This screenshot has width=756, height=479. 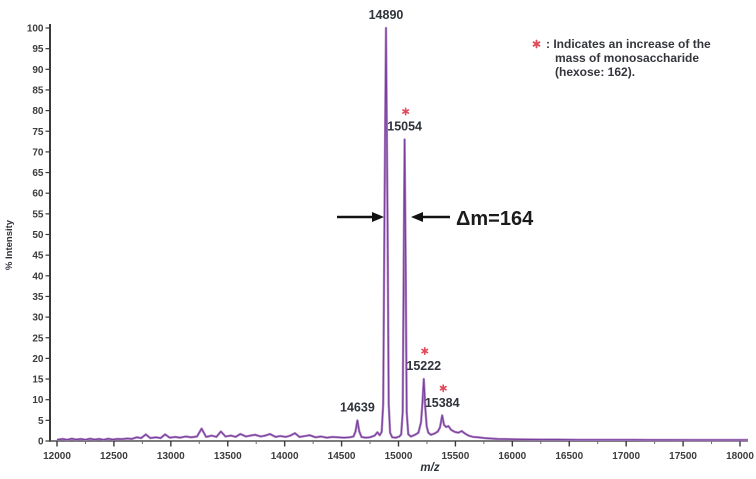 What do you see at coordinates (38, 173) in the screenshot?
I see `y-tick-label: 65` at bounding box center [38, 173].